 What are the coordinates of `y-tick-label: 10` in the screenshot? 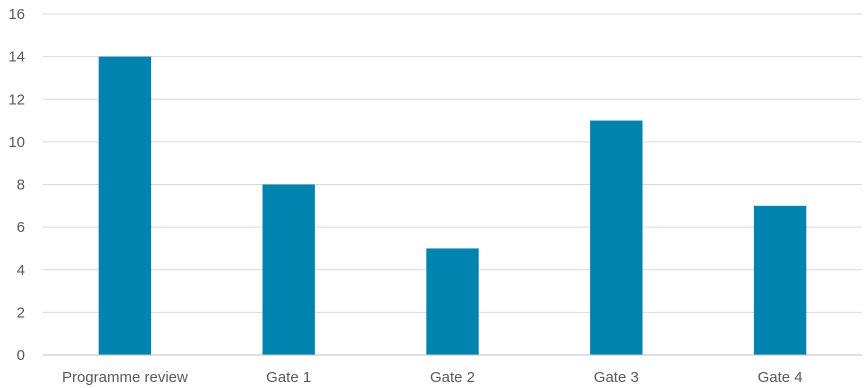 It's located at (16, 142).